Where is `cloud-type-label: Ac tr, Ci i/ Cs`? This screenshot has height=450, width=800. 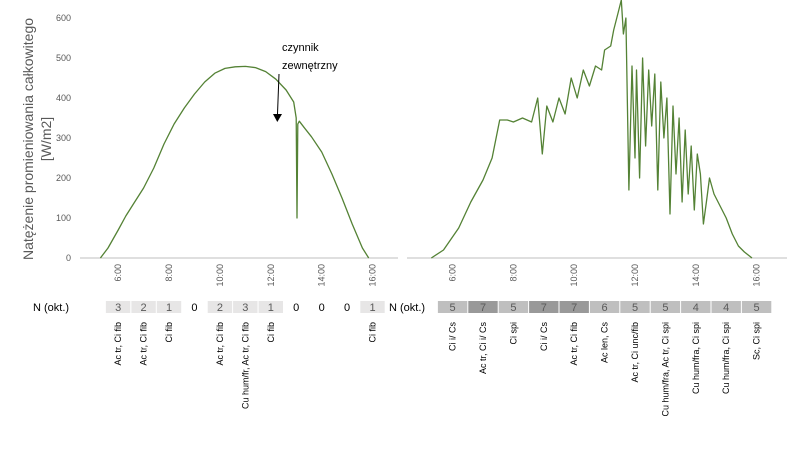
cloud-type-label: Ac tr, Ci i/ Cs is located at coordinates (483, 348).